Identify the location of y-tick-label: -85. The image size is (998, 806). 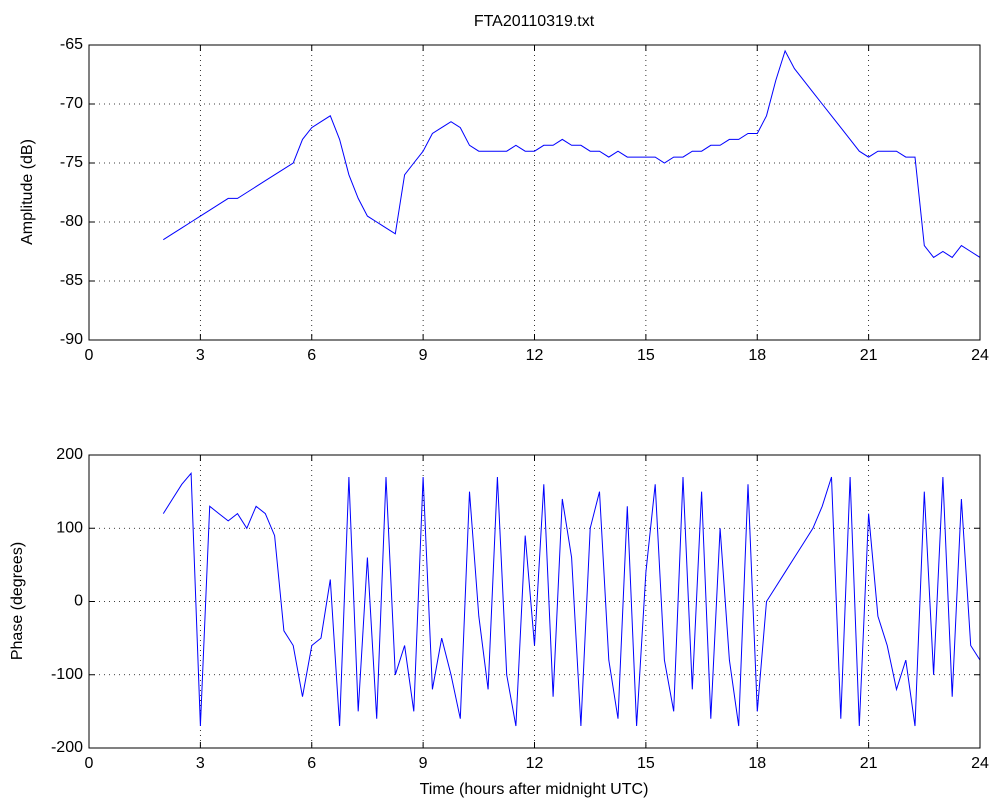
(71, 280).